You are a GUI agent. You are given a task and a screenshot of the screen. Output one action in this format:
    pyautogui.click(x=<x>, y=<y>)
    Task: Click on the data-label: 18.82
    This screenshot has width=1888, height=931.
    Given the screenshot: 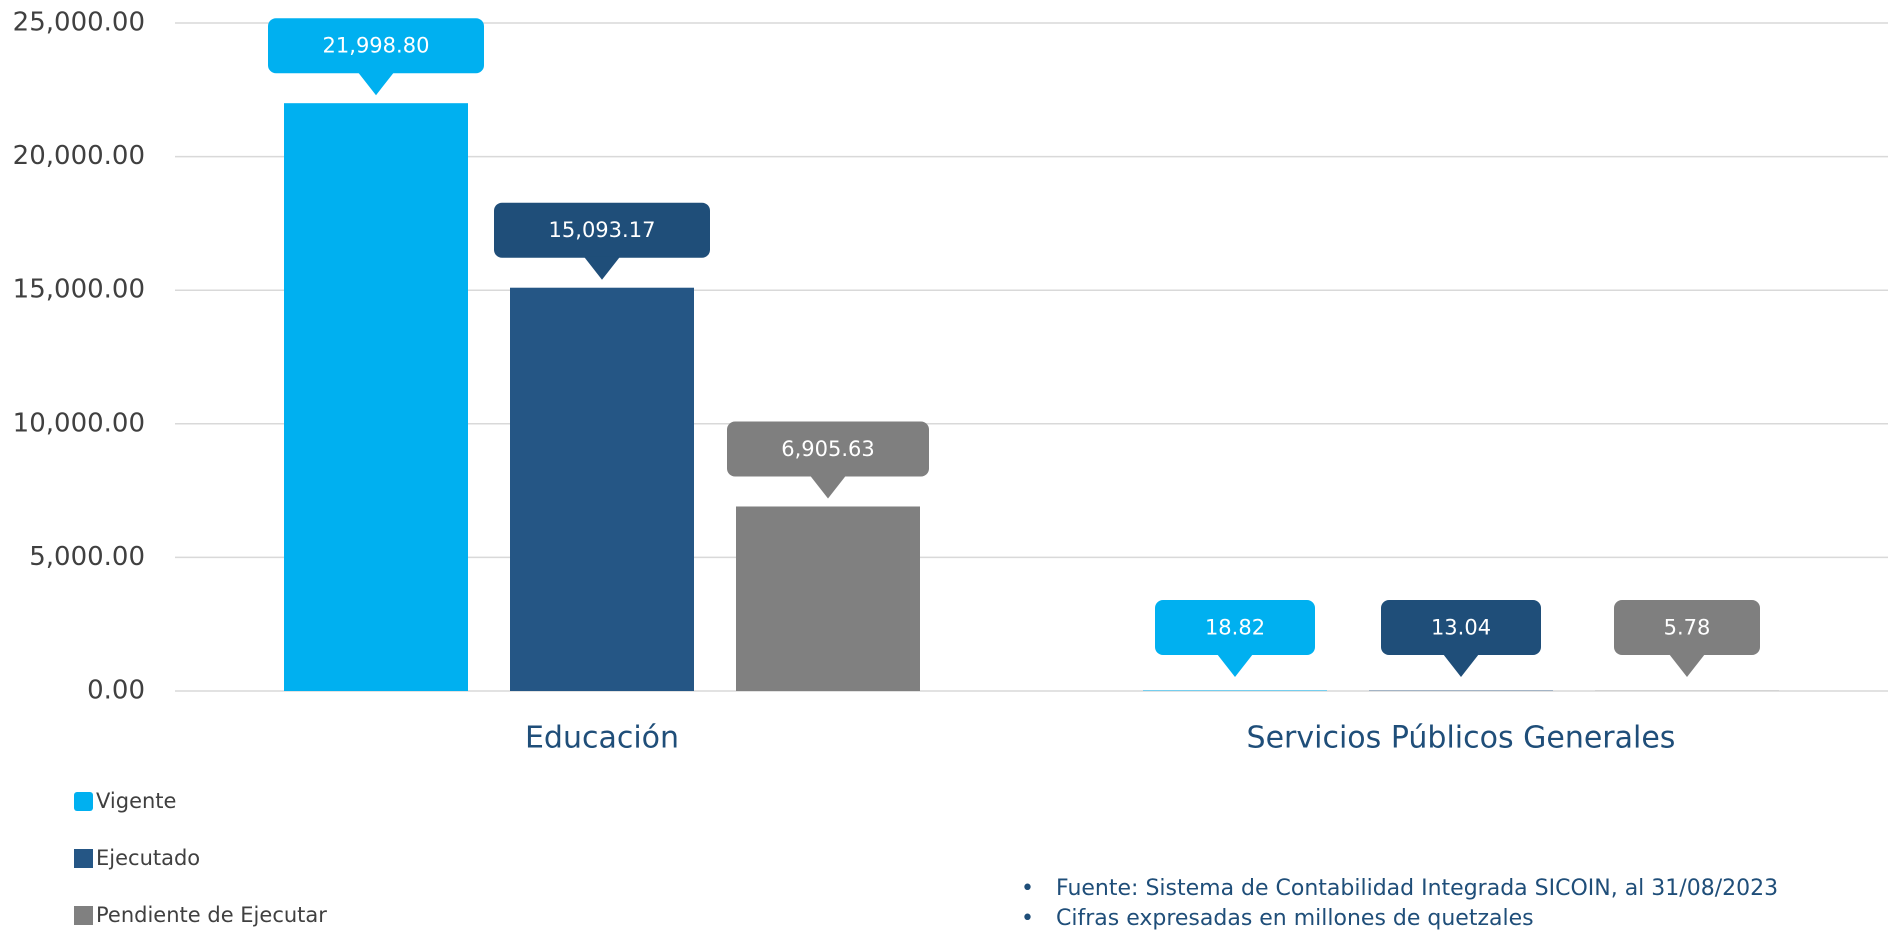 What is the action you would take?
    pyautogui.click(x=1235, y=628)
    